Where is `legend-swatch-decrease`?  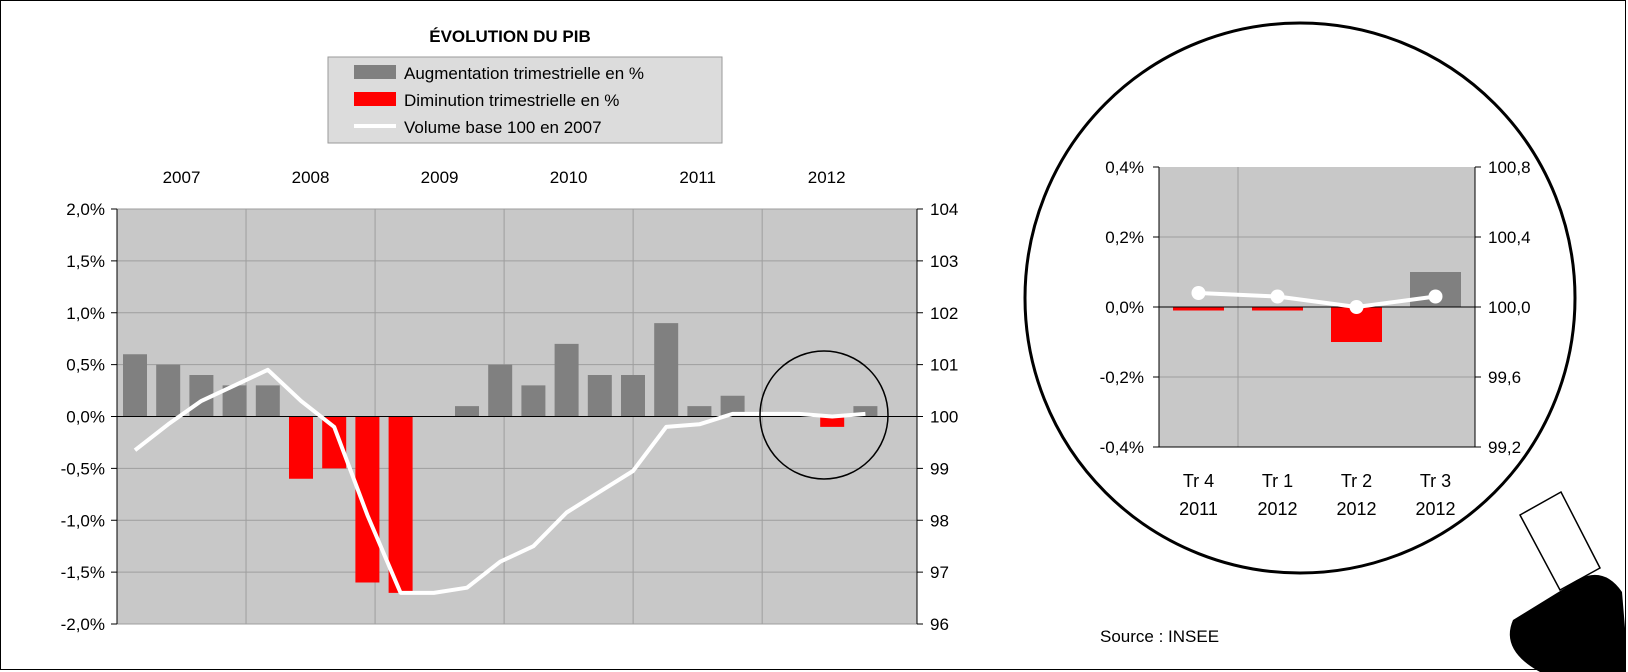
legend-swatch-decrease is located at coordinates (375, 99).